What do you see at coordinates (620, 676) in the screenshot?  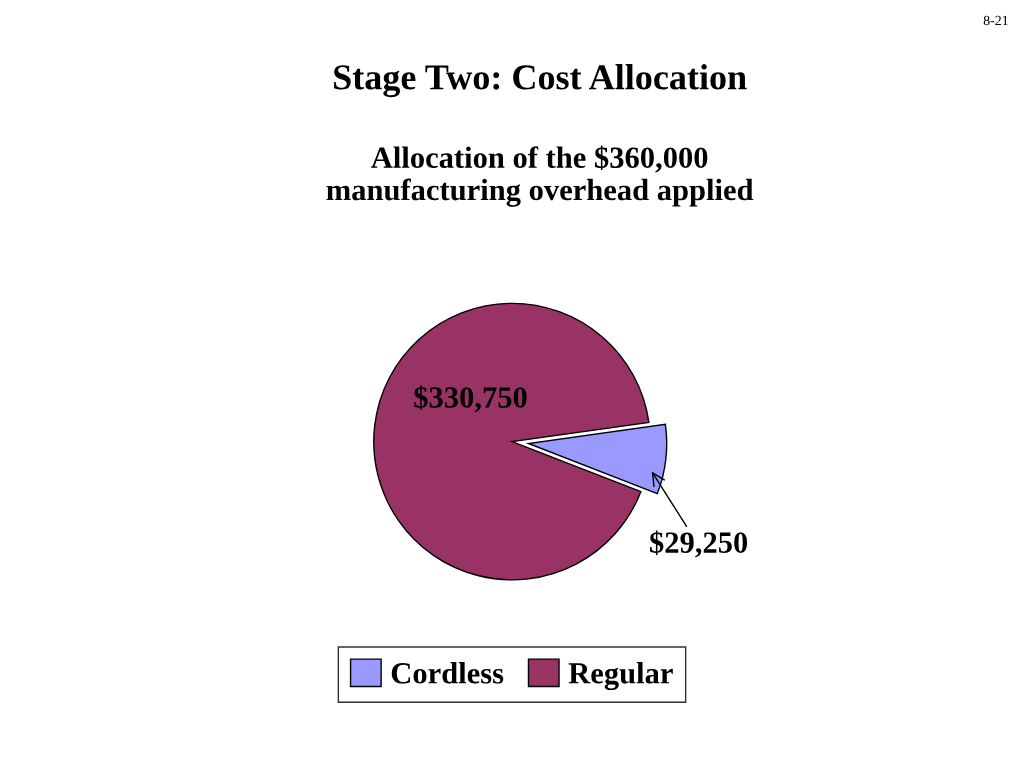 I see `legend-label: Regular` at bounding box center [620, 676].